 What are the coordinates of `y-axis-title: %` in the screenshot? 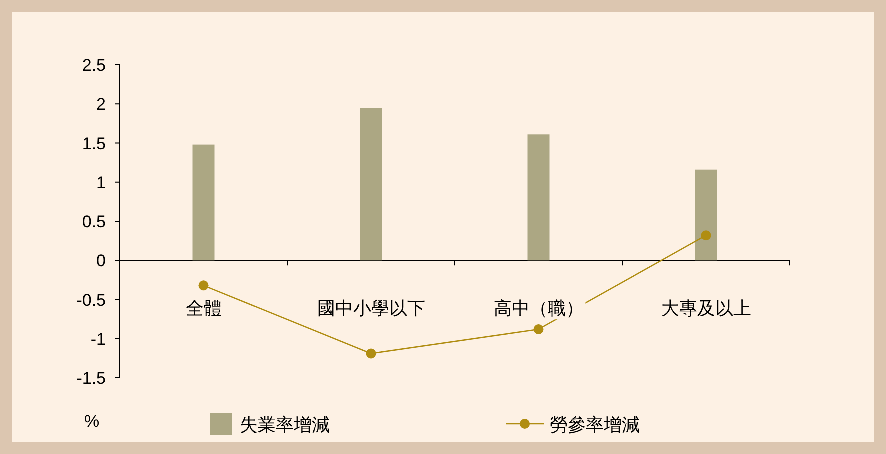 It's located at (92, 421).